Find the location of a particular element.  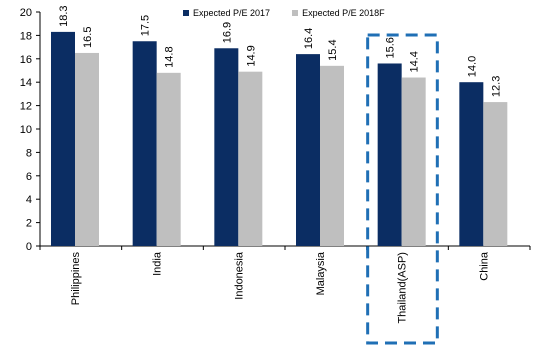

category-label: China is located at coordinates (484, 266).